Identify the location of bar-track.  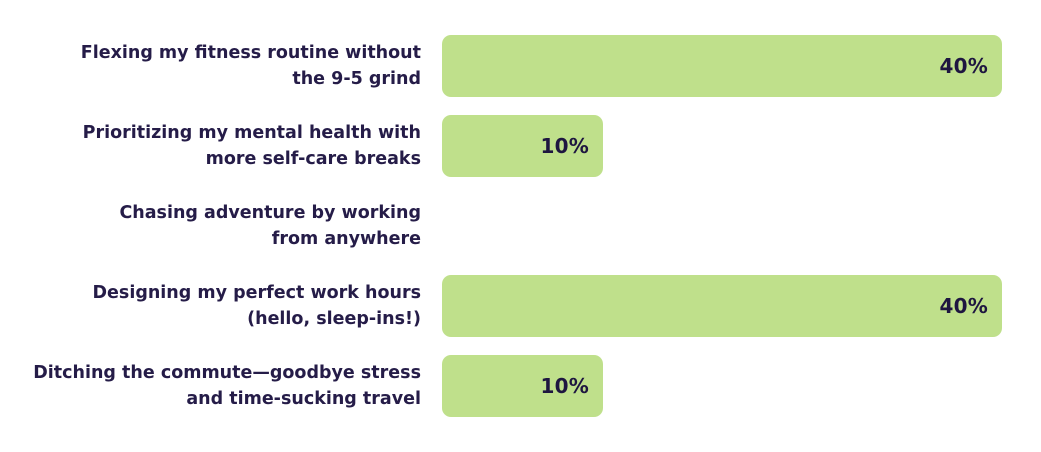
(722, 226).